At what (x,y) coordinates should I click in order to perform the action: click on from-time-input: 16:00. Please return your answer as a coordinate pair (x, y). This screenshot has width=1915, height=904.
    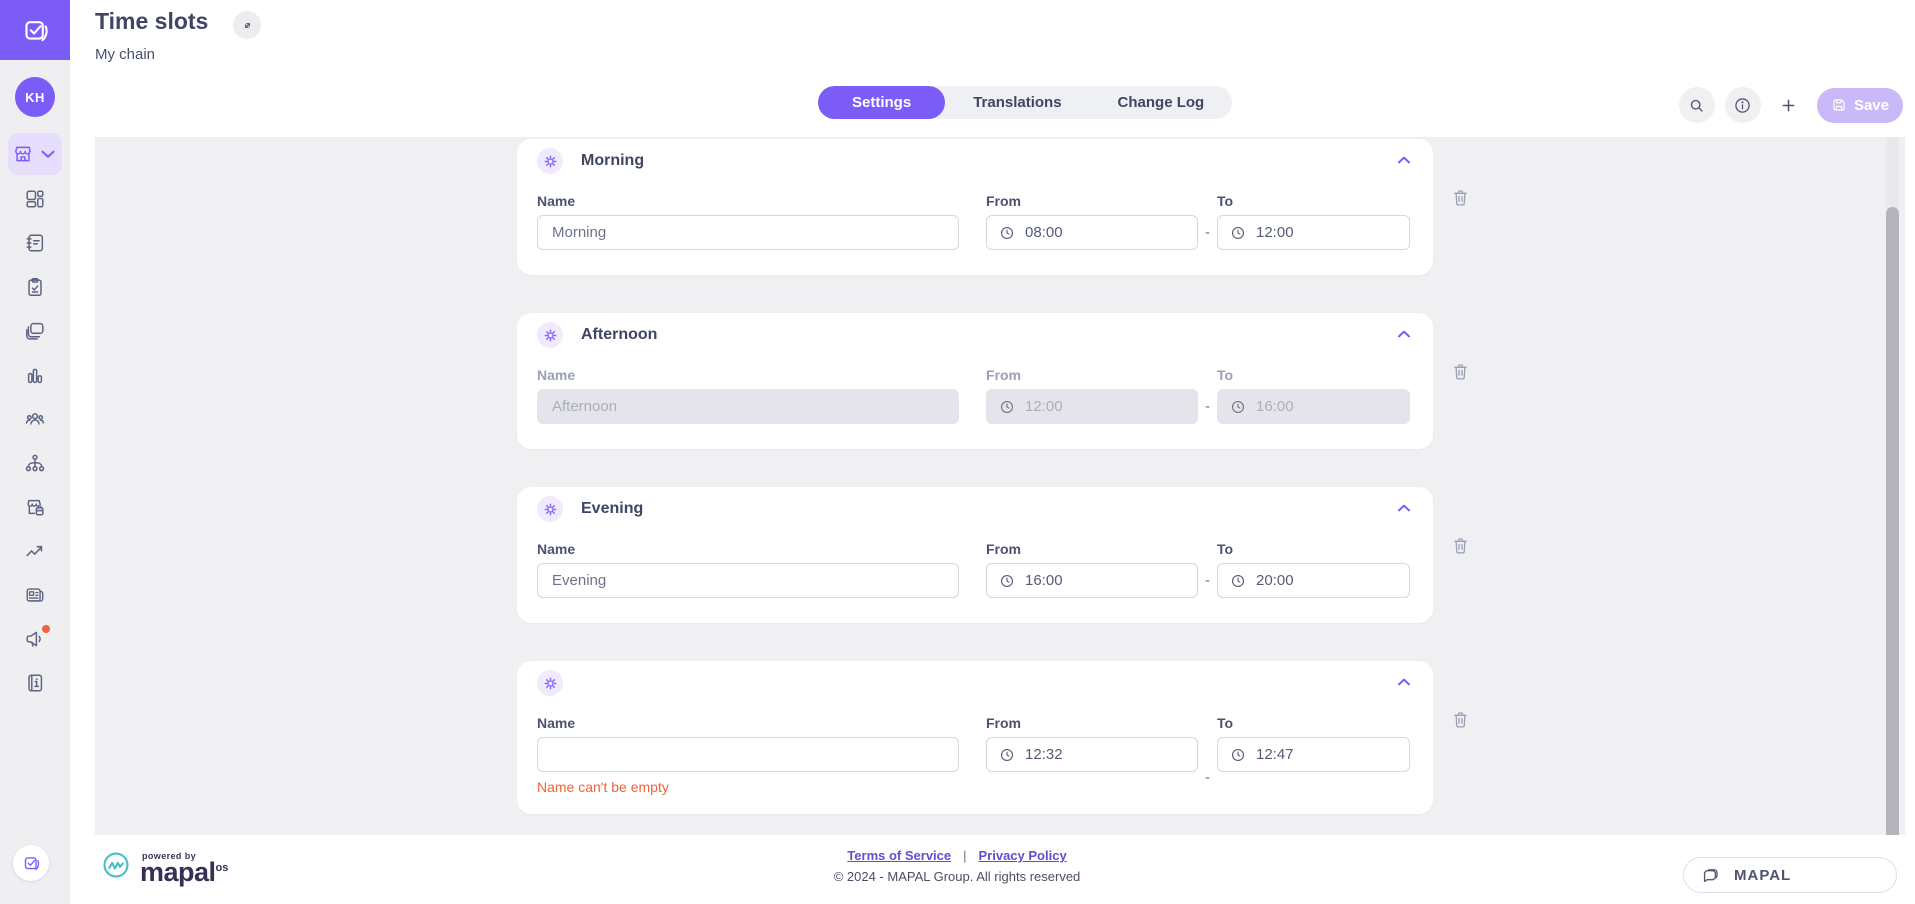
    Looking at the image, I should click on (1092, 580).